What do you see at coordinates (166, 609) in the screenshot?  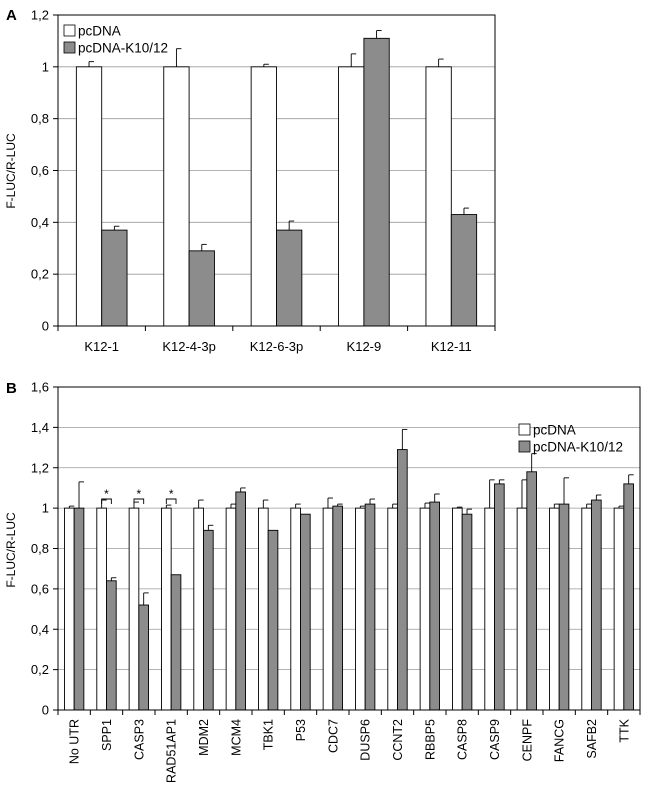 I see `bar-rad51ap1-pcdna` at bounding box center [166, 609].